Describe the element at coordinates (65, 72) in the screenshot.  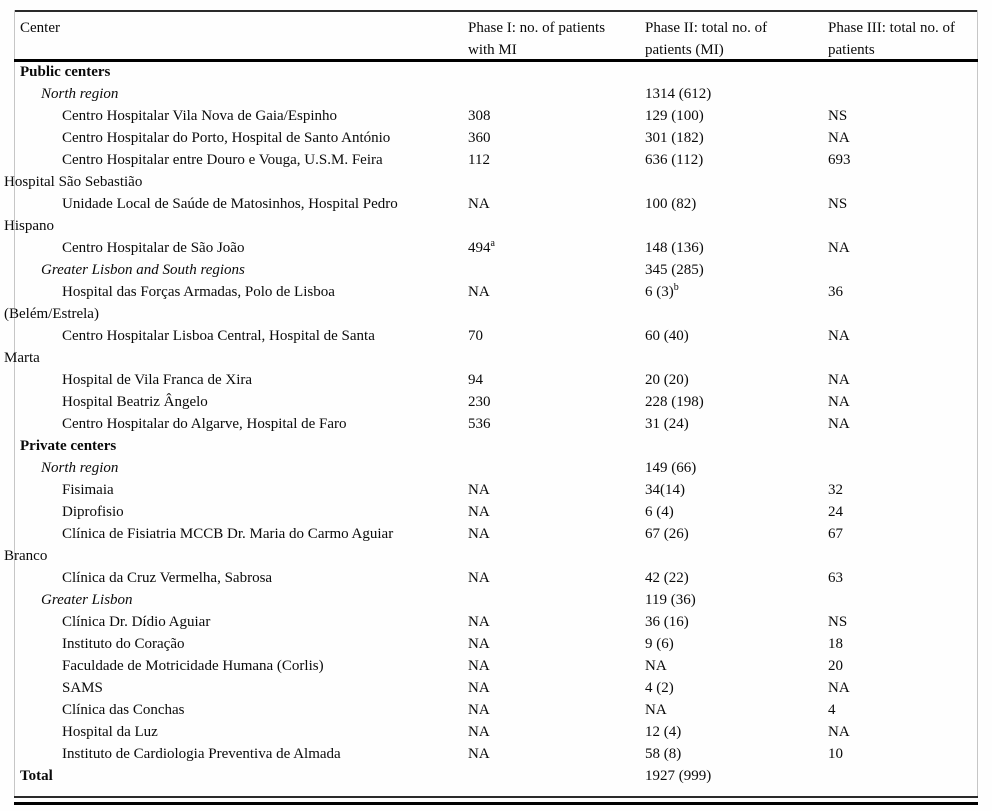
I see `center-name: Public centers` at that location.